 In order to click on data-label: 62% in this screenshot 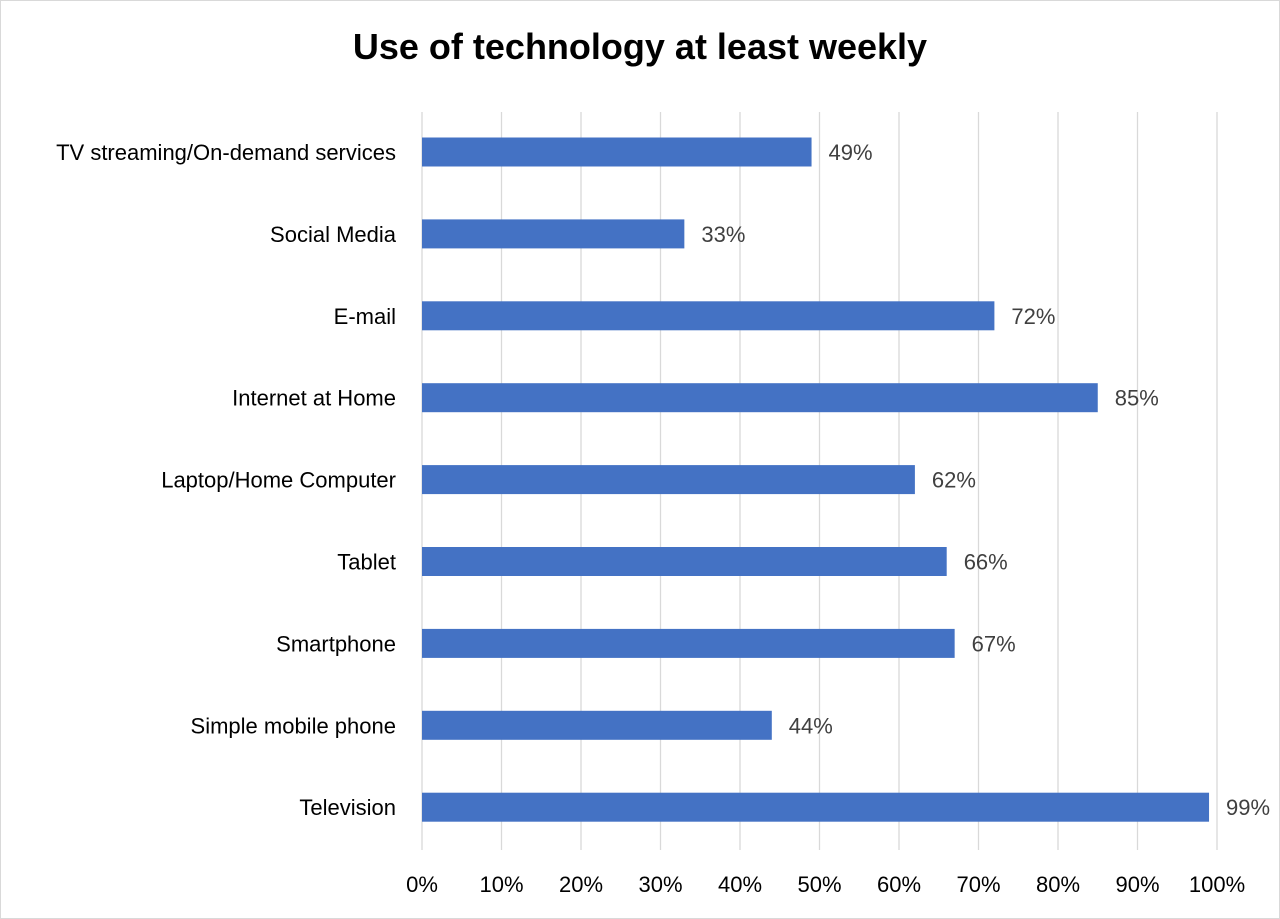, I will do `click(954, 480)`.